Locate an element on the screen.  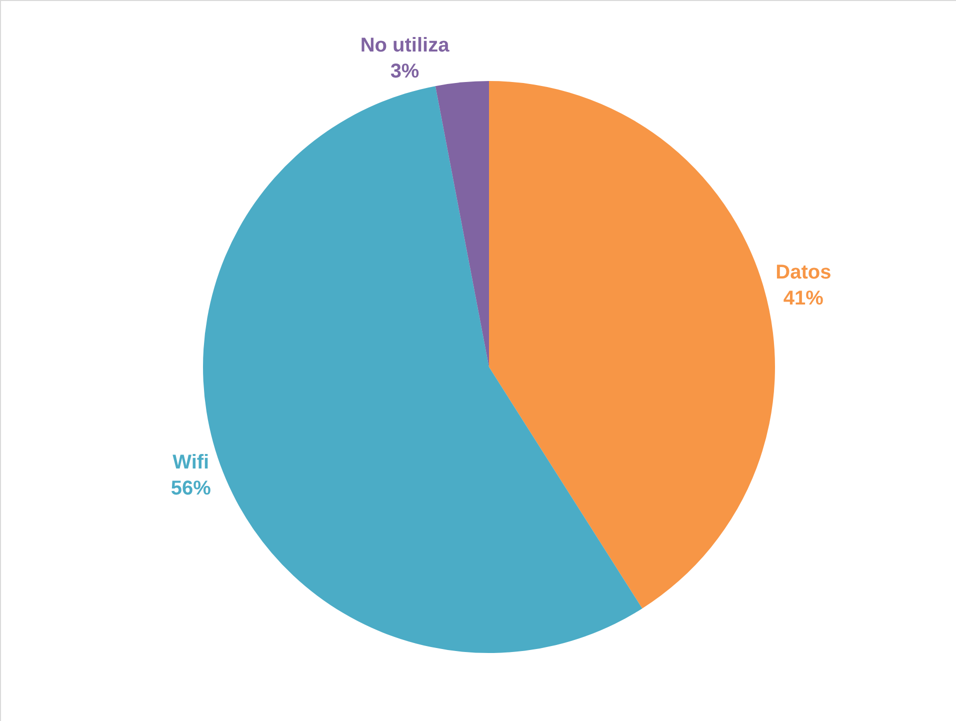
data-label: 56% is located at coordinates (191, 489).